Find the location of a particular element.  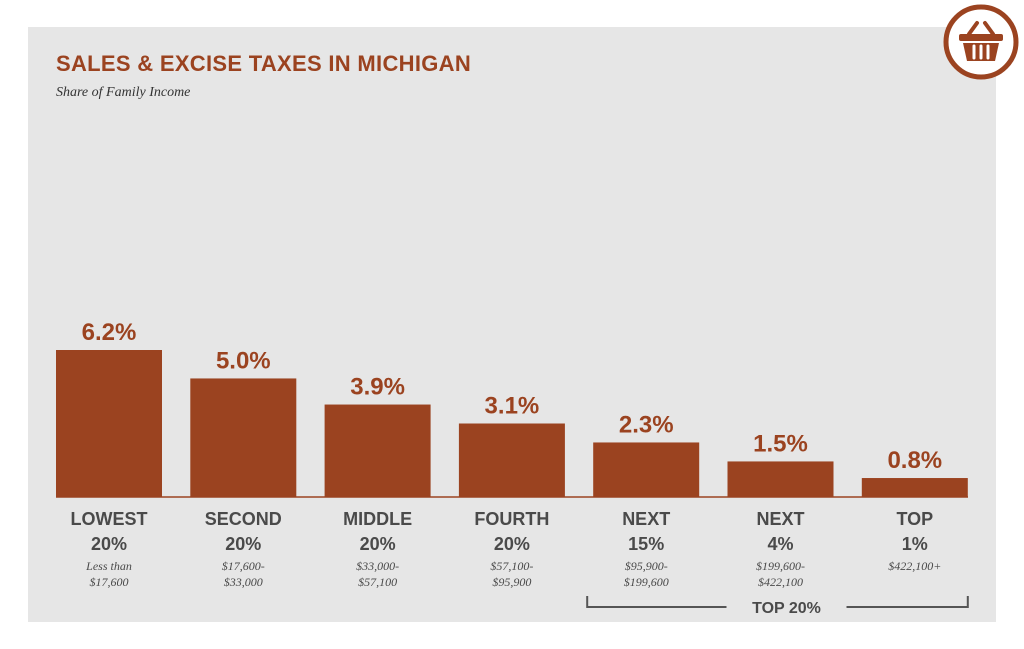

income-range-label: $422,100 is located at coordinates (780, 582).